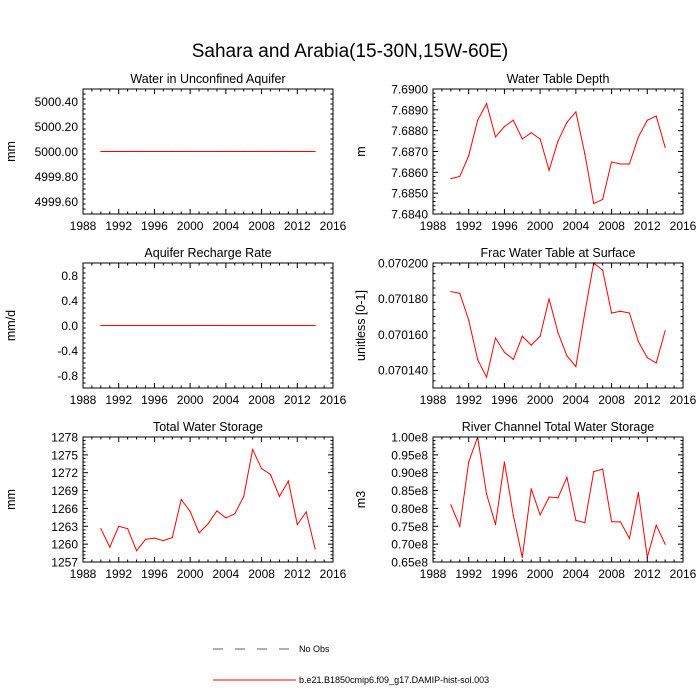 This screenshot has width=700, height=700. Describe the element at coordinates (67, 376) in the screenshot. I see `y-tick-label: -0.8` at that location.